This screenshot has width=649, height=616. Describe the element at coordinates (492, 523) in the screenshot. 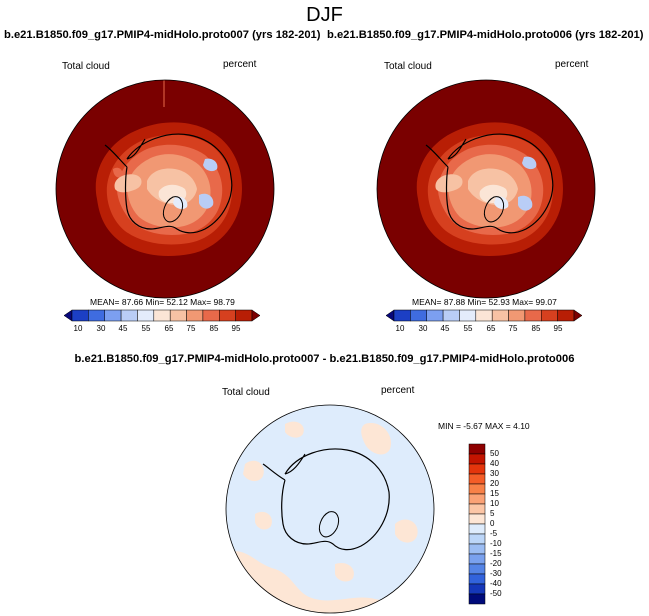

I see `difference-cbar-label: 0` at that location.